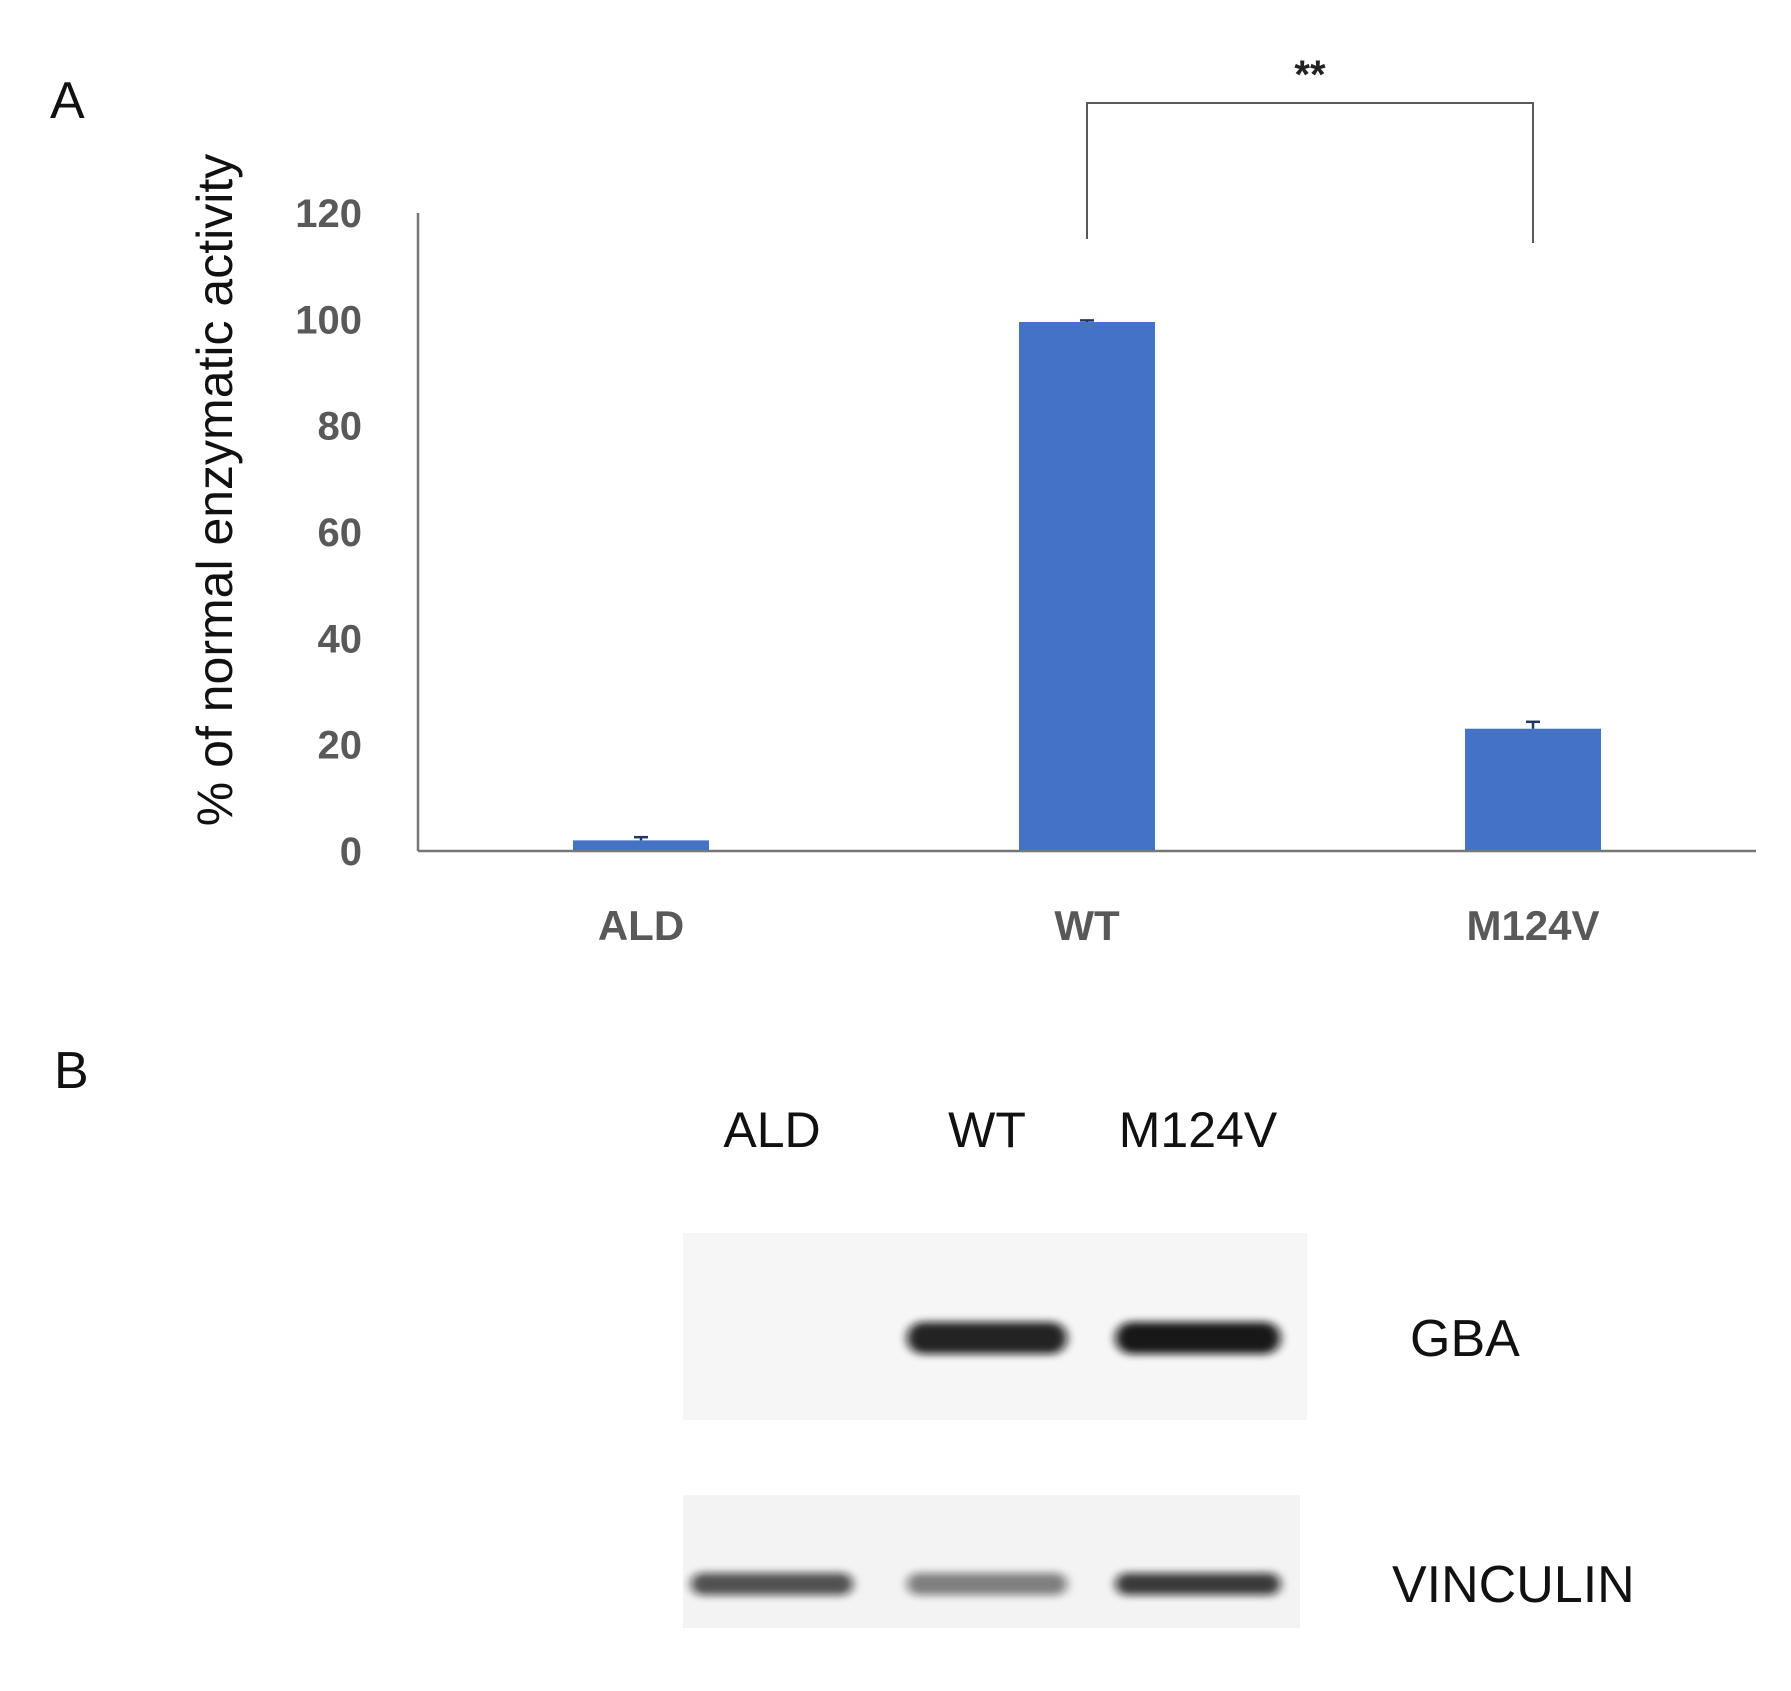  I want to click on lane-label: ALD, so click(771, 1130).